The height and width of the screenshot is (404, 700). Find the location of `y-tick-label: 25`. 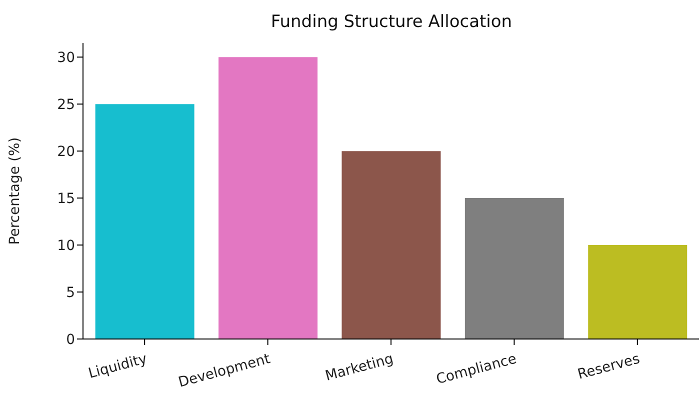

y-tick-label: 25 is located at coordinates (66, 105).